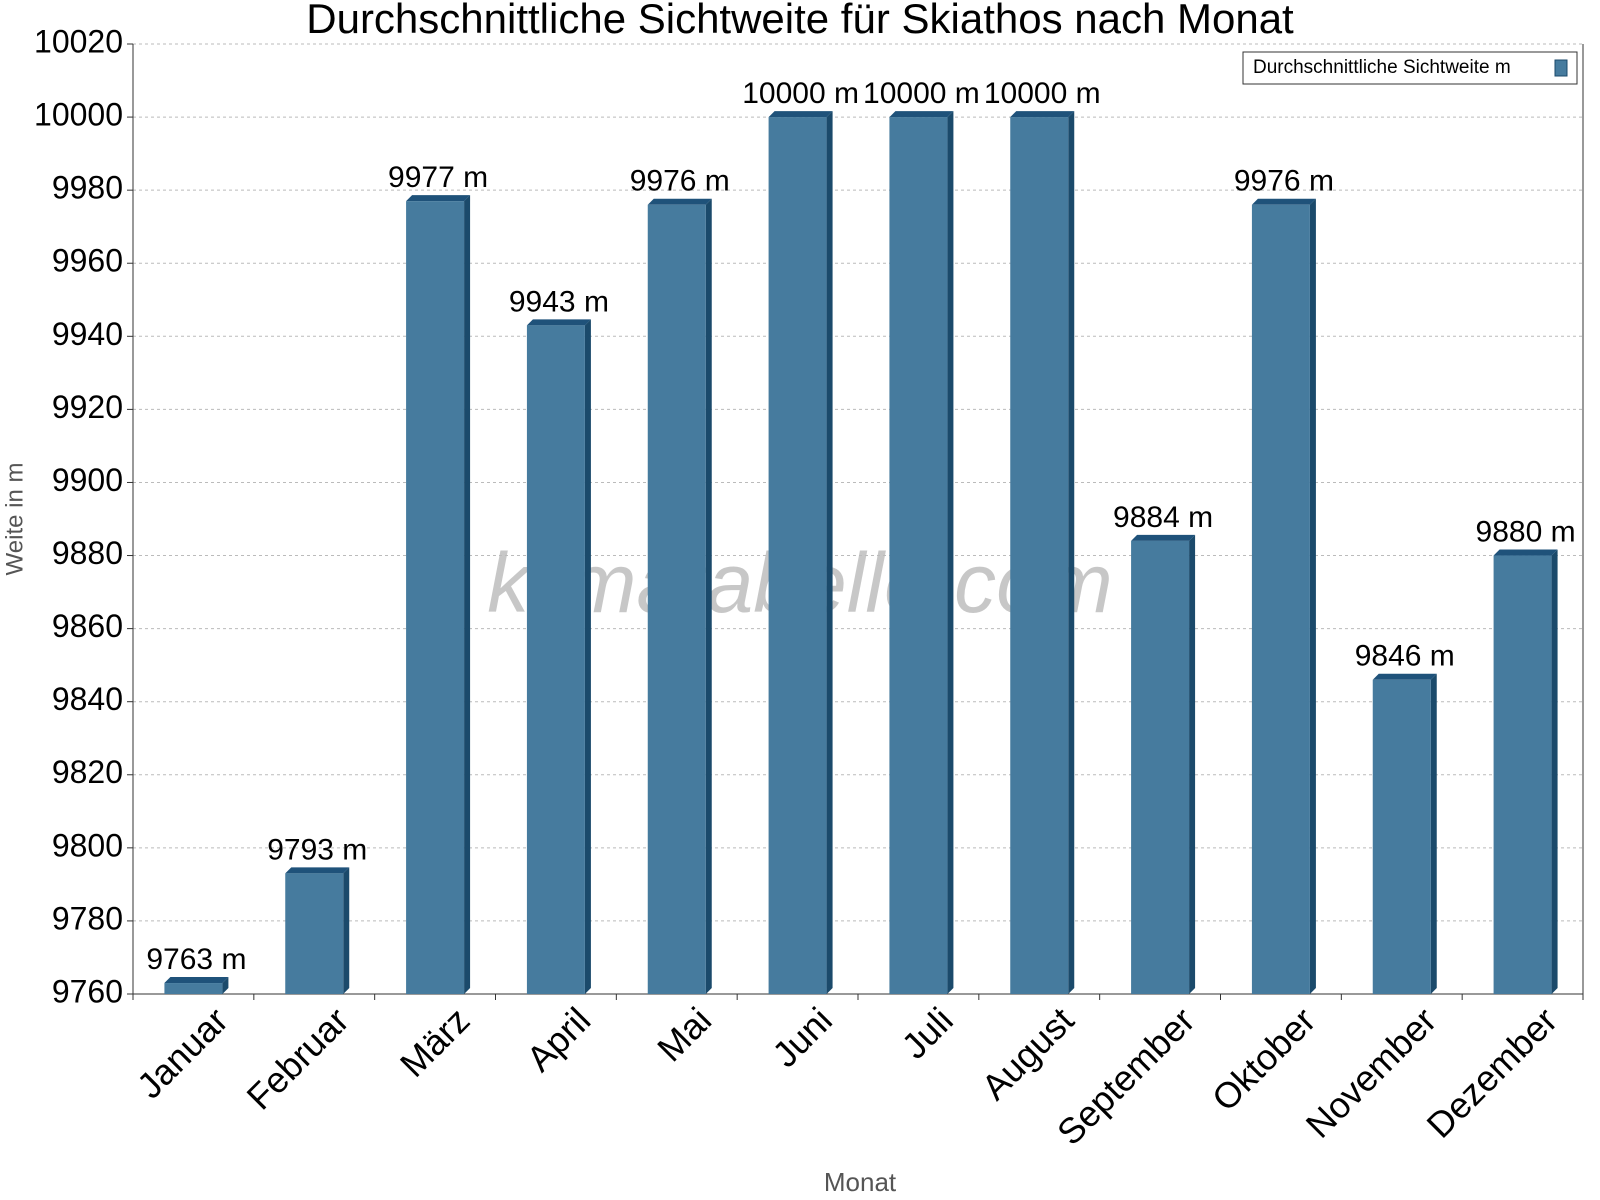  I want to click on x-tick-label: März, so click(435, 1042).